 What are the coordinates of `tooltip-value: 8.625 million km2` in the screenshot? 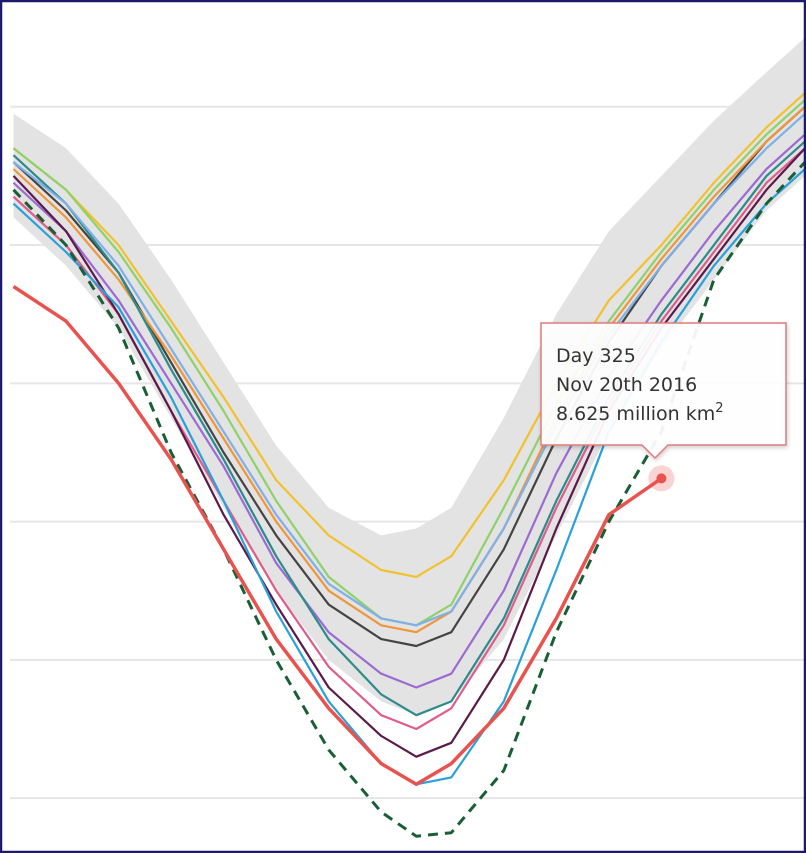 It's located at (640, 413).